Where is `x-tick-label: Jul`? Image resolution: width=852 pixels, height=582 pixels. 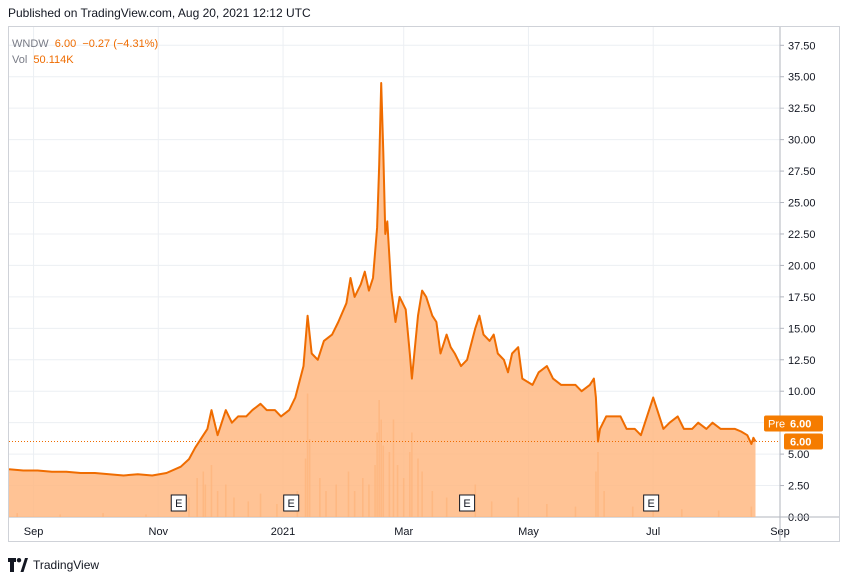
x-tick-label: Jul is located at coordinates (653, 532).